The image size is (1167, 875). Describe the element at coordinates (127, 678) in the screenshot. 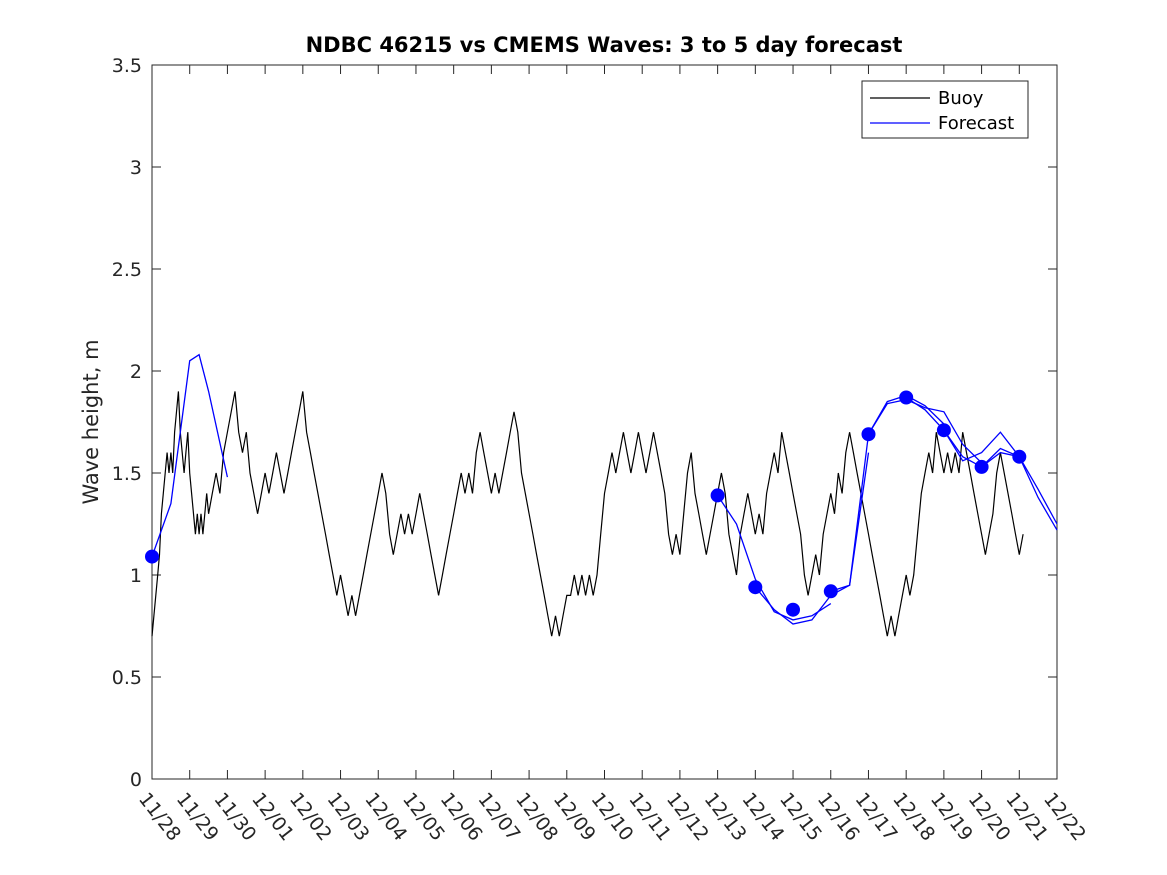

I see `y-tick-label: 0.5` at that location.